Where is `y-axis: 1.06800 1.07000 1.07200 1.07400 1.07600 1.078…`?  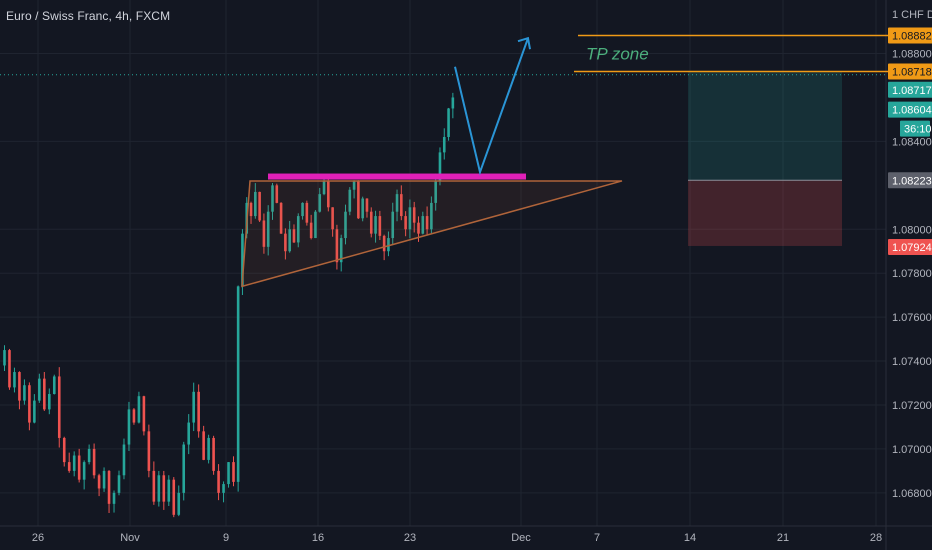
y-axis: 1.06800 1.07000 1.07200 1.07400 1.07600 1.078… is located at coordinates (912, 254).